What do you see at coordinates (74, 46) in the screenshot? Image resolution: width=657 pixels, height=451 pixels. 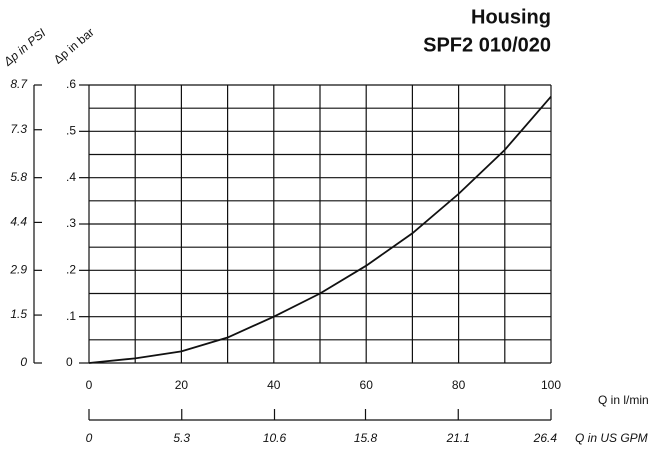 I see `y-axis-label: Δp in bar` at bounding box center [74, 46].